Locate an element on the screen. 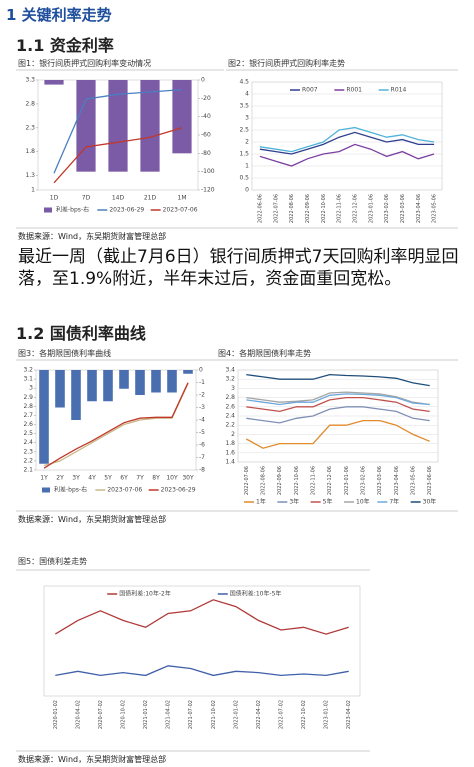  y-tick-label: 2.6 is located at coordinates (230, 406).